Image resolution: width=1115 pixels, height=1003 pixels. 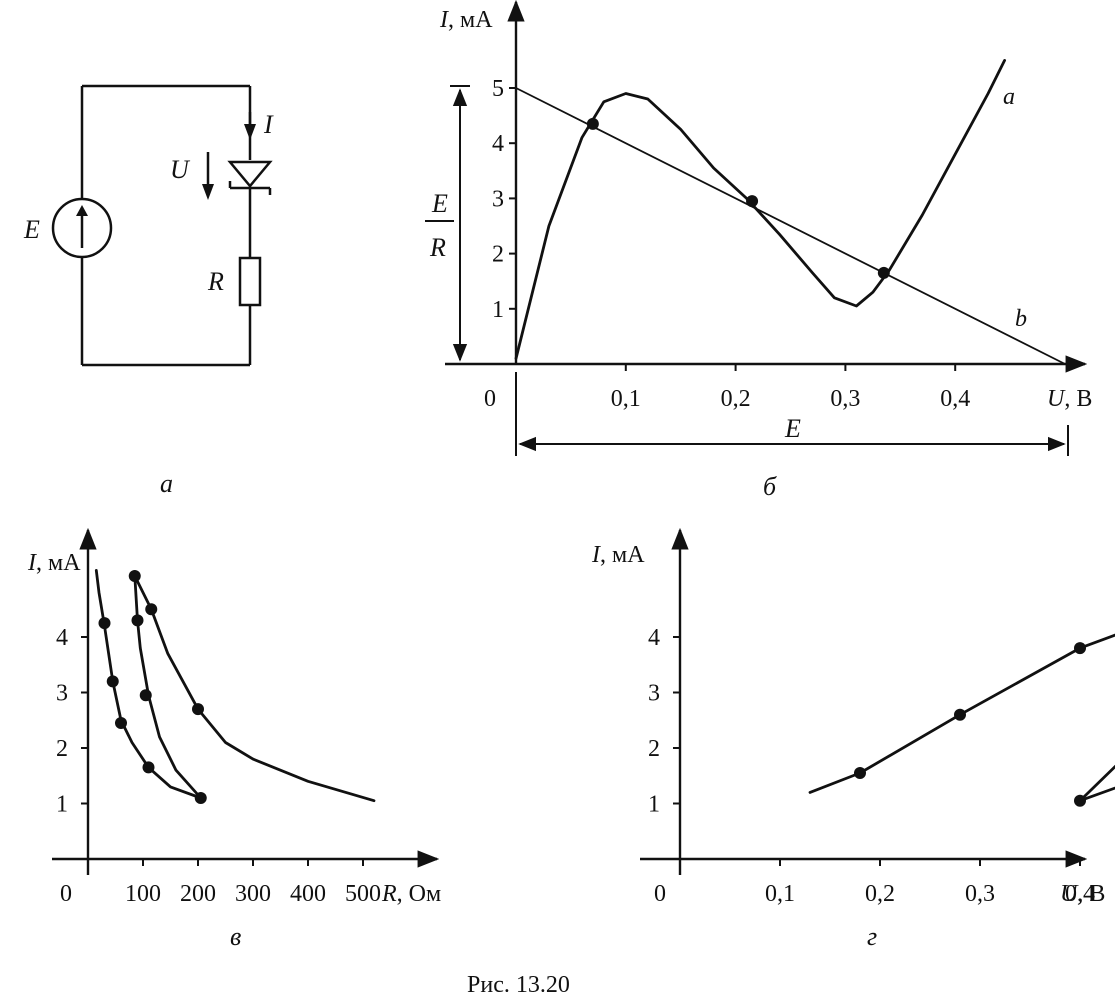 What do you see at coordinates (250, 132) in the screenshot?
I see `current-arrow-head-icon` at bounding box center [250, 132].